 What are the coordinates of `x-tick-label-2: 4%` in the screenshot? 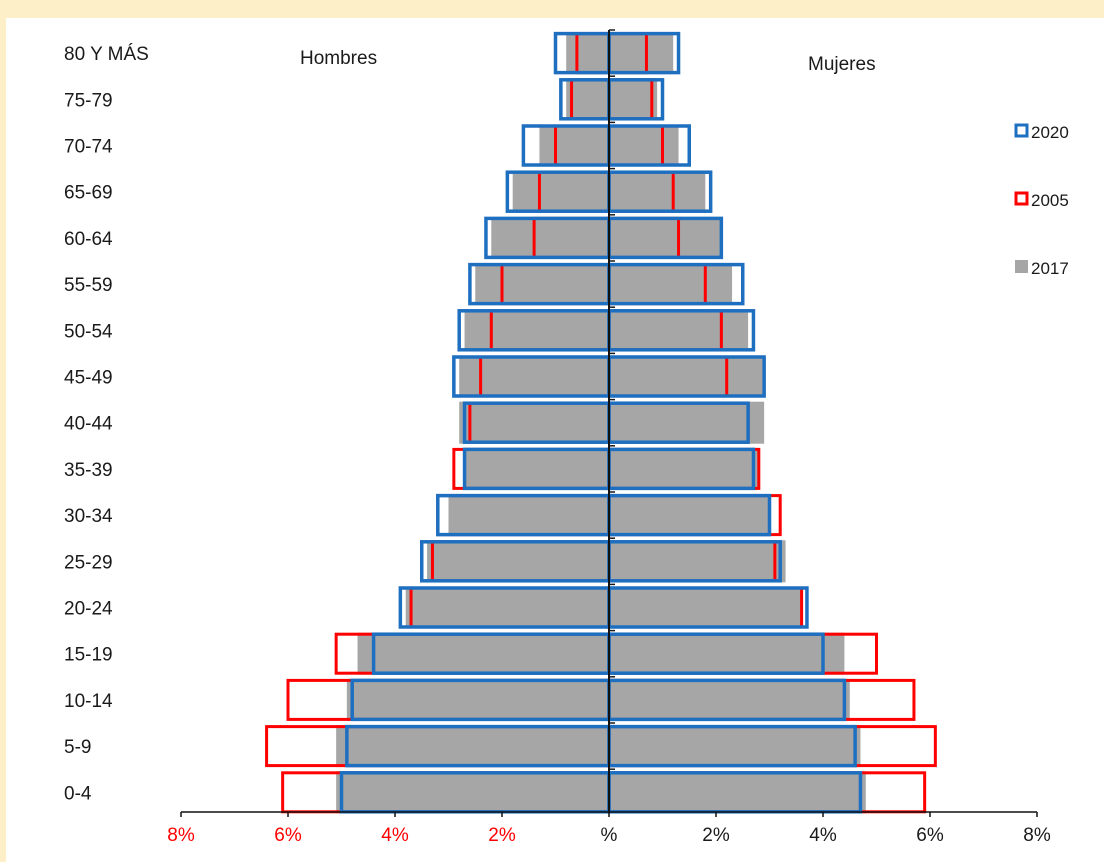 It's located at (395, 835).